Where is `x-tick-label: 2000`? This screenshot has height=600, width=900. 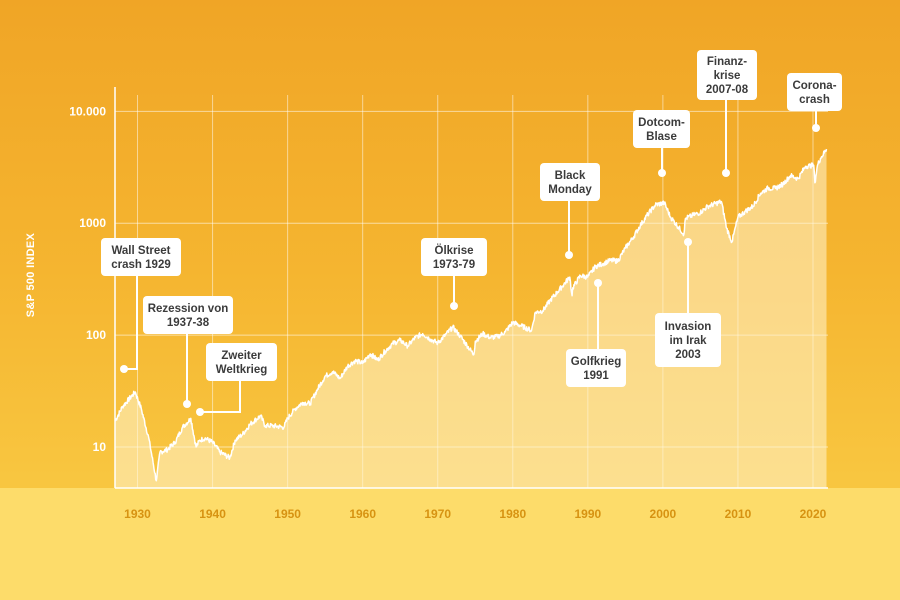 x-tick-label: 2000 is located at coordinates (663, 514).